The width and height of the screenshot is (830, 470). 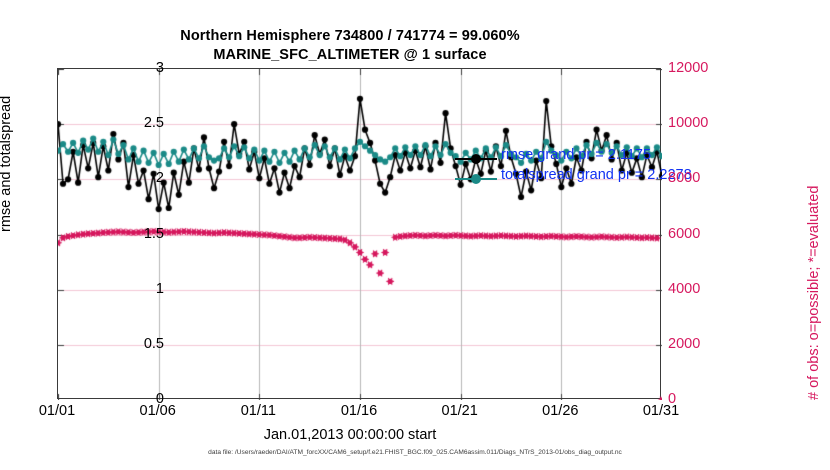 What do you see at coordinates (350, 435) in the screenshot?
I see `x-axis-label: Jan.01,2013 00:00:00 start` at bounding box center [350, 435].